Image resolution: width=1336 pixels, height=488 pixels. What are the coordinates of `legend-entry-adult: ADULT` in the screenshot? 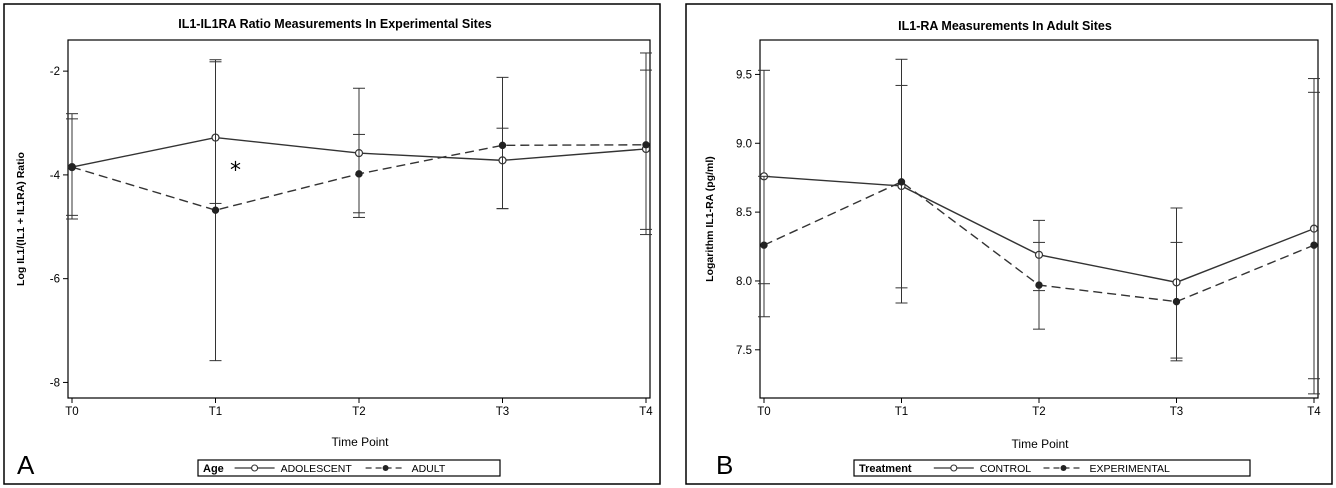 It's located at (429, 469).